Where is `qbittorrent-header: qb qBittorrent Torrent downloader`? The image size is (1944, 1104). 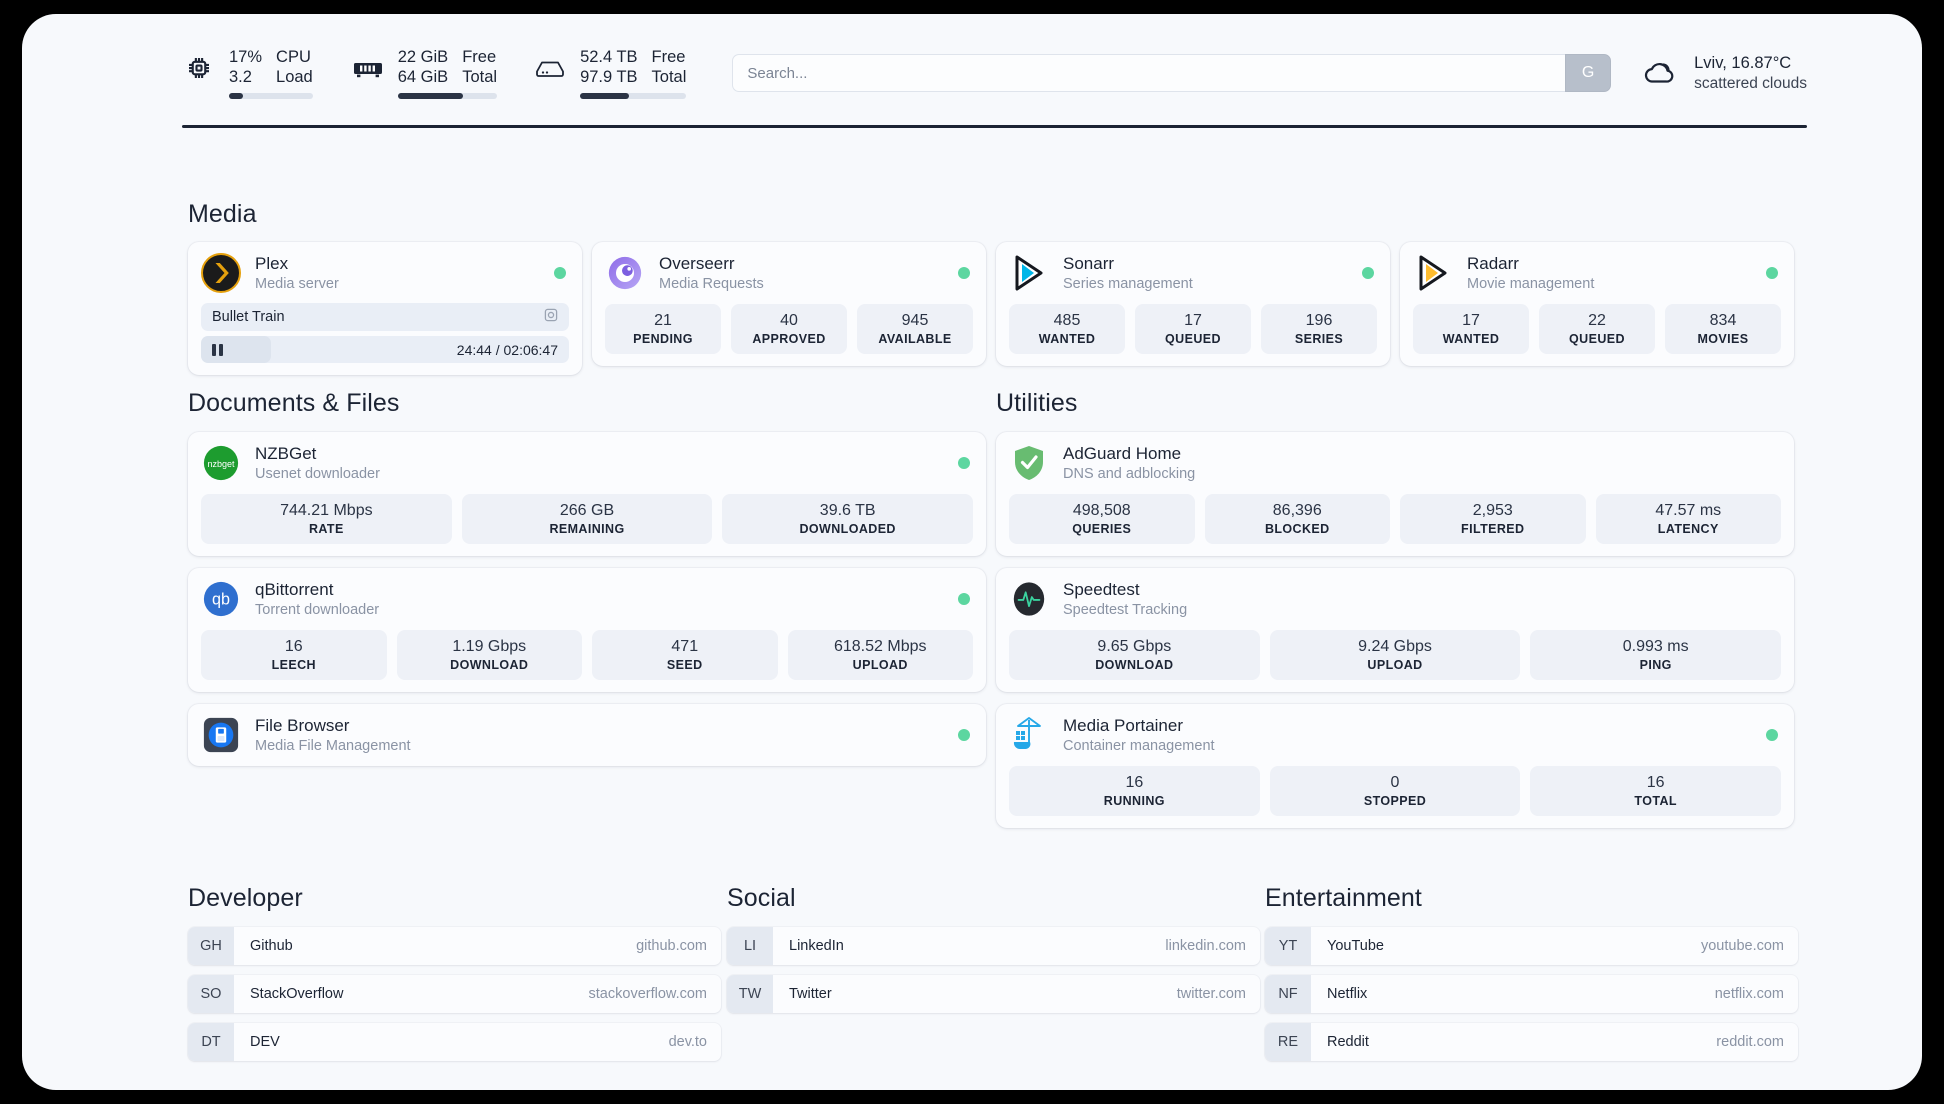
qbittorrent-header: qb qBittorrent Torrent downloader is located at coordinates (587, 599).